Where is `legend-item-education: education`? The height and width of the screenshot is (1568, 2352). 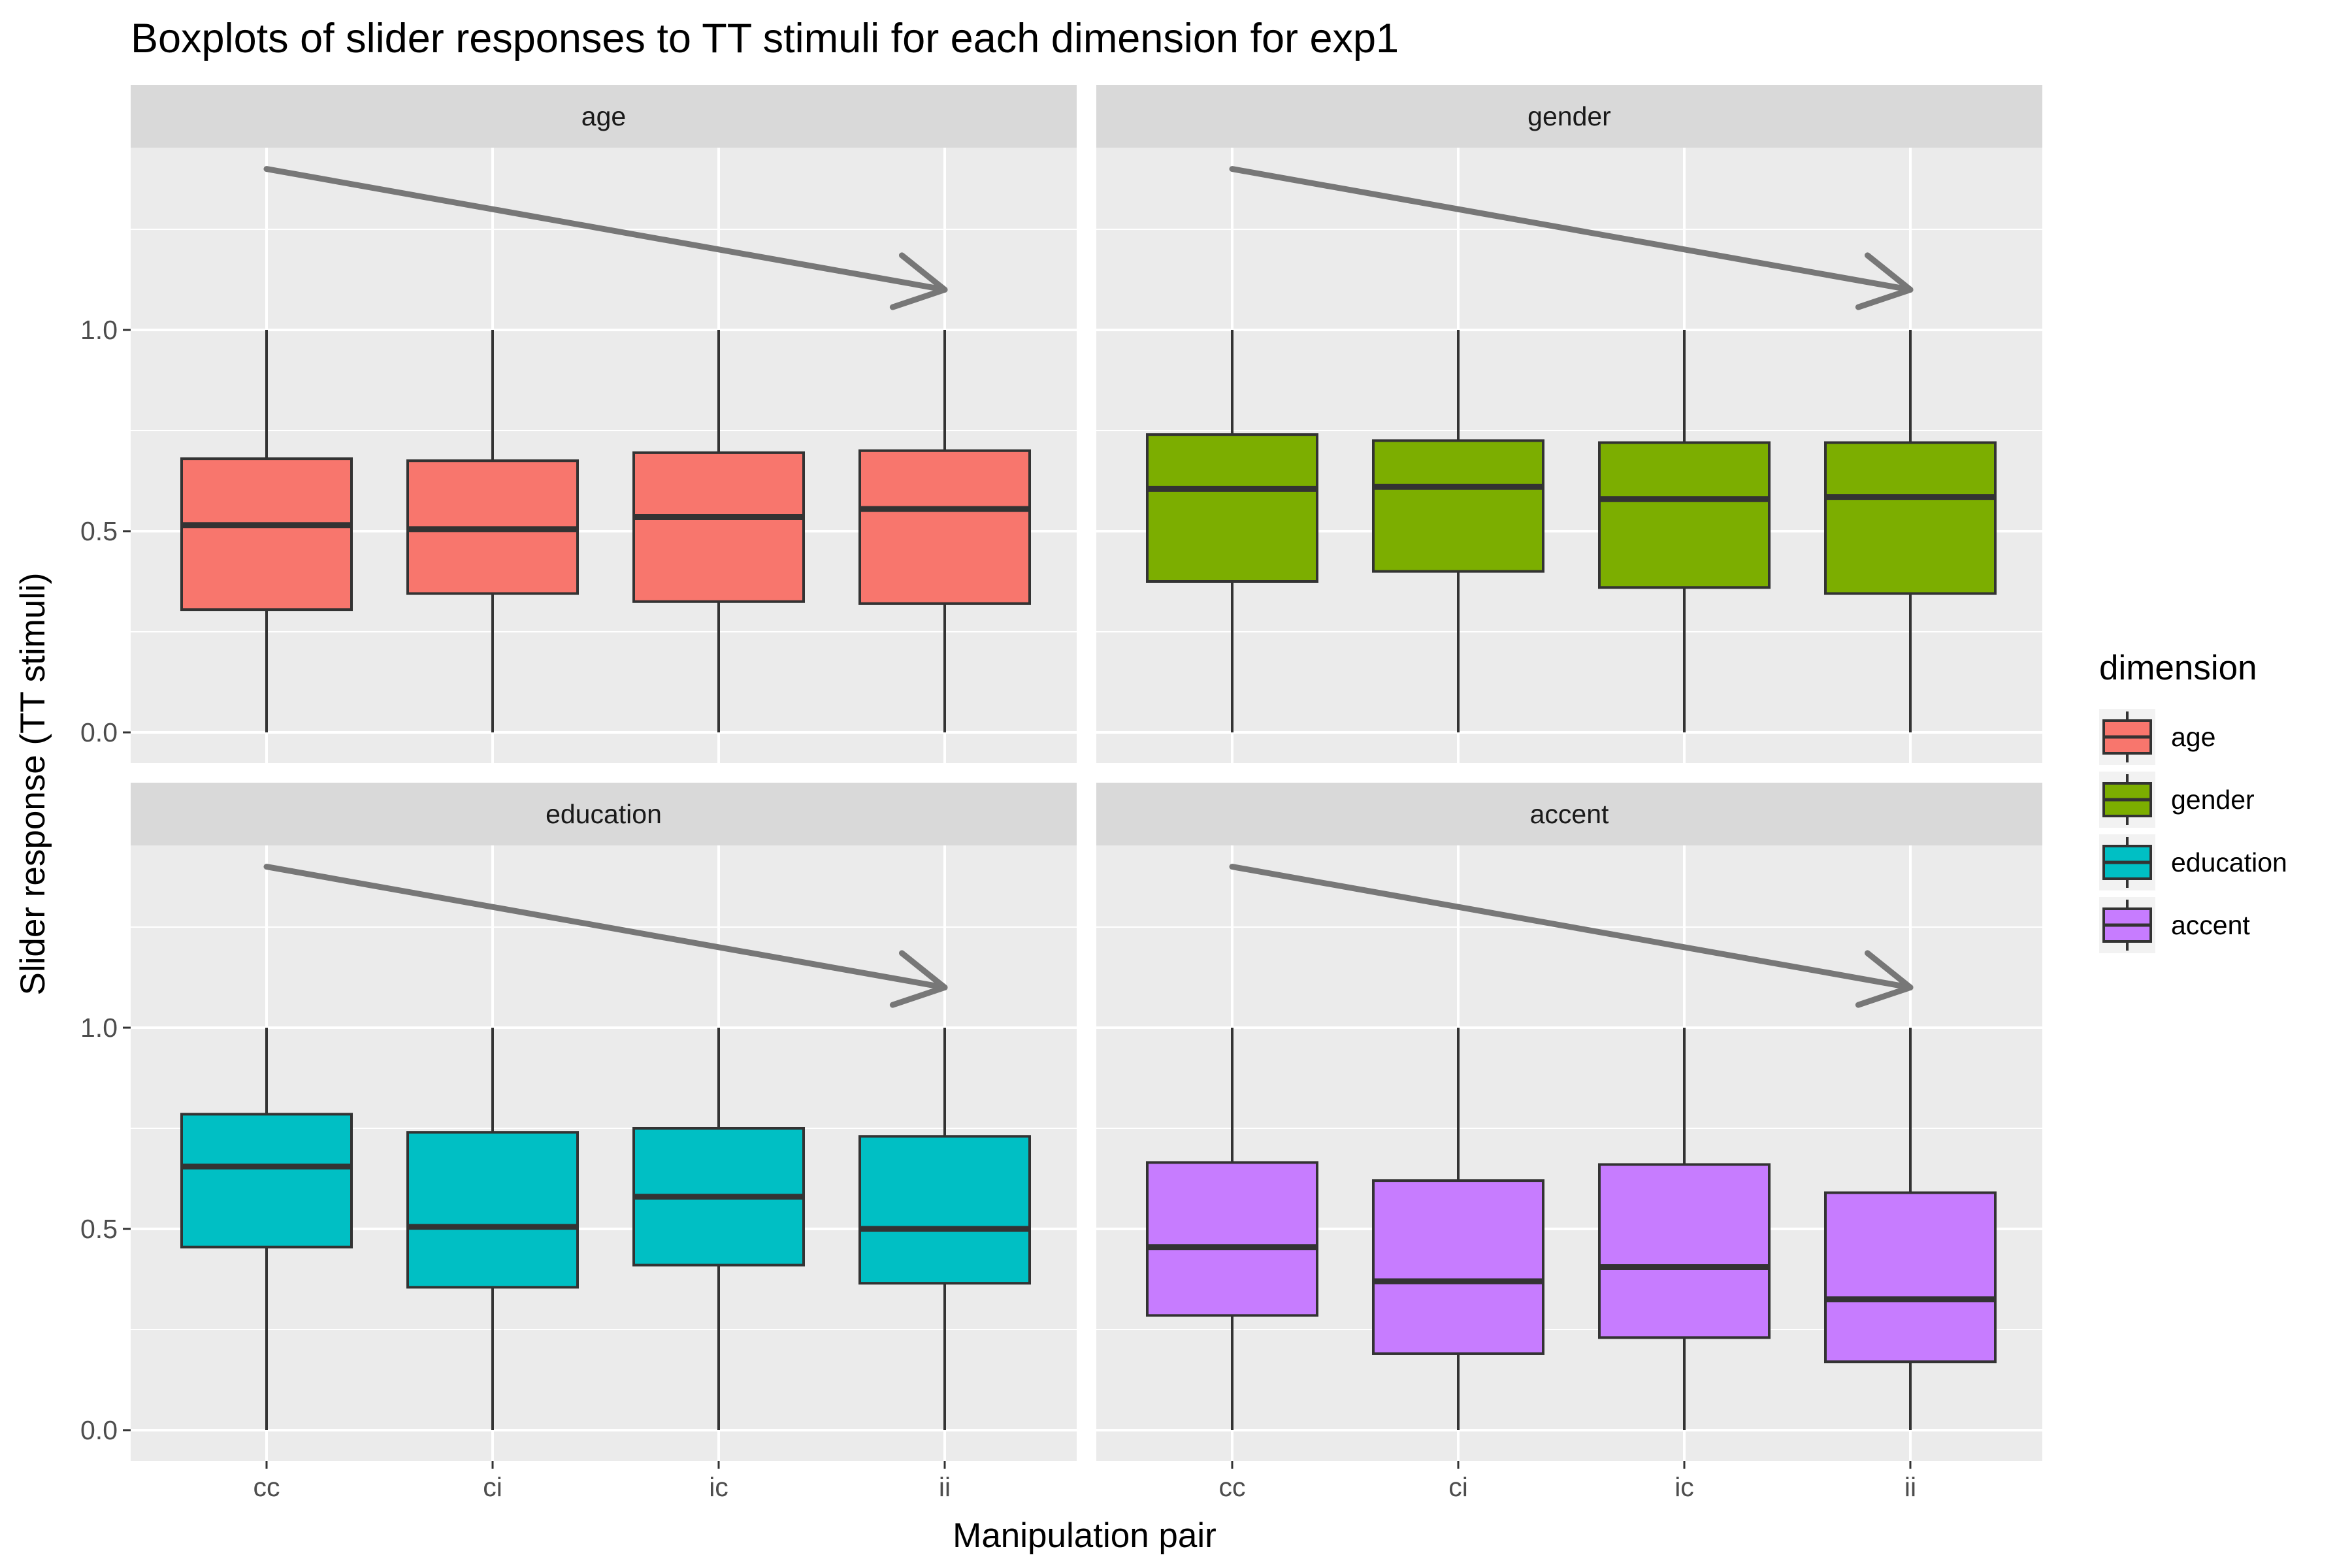 legend-item-education: education is located at coordinates (2193, 862).